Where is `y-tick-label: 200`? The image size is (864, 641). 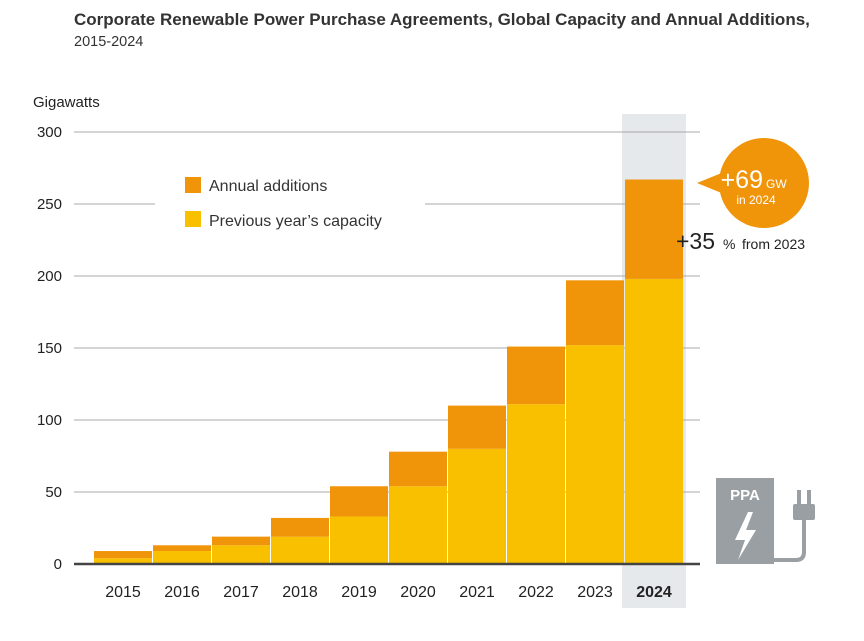
y-tick-label: 200 is located at coordinates (49, 276).